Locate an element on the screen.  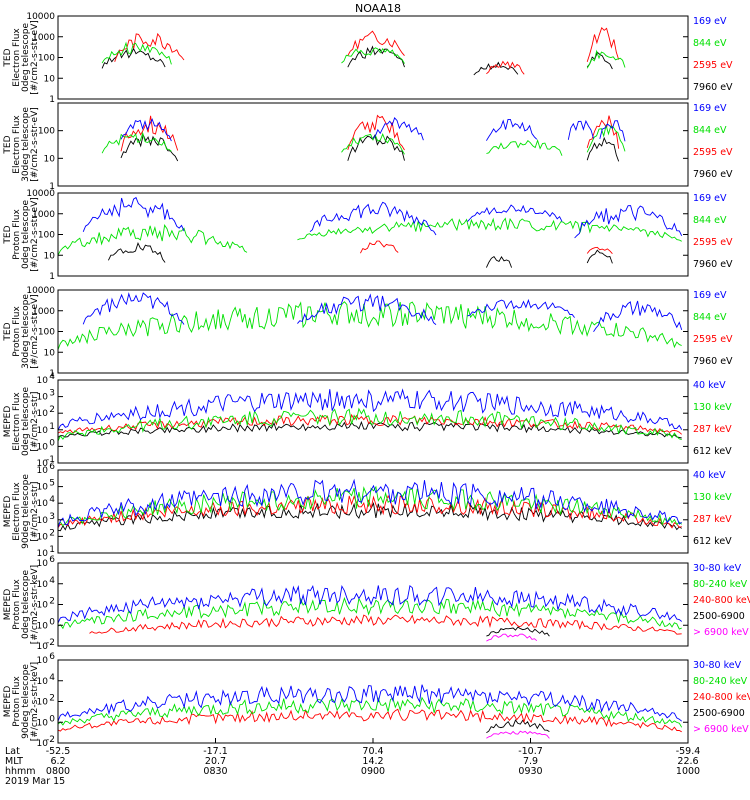
y-axis-label-line: [#/cm2-s-str-eV] is located at coordinates (35, 57).